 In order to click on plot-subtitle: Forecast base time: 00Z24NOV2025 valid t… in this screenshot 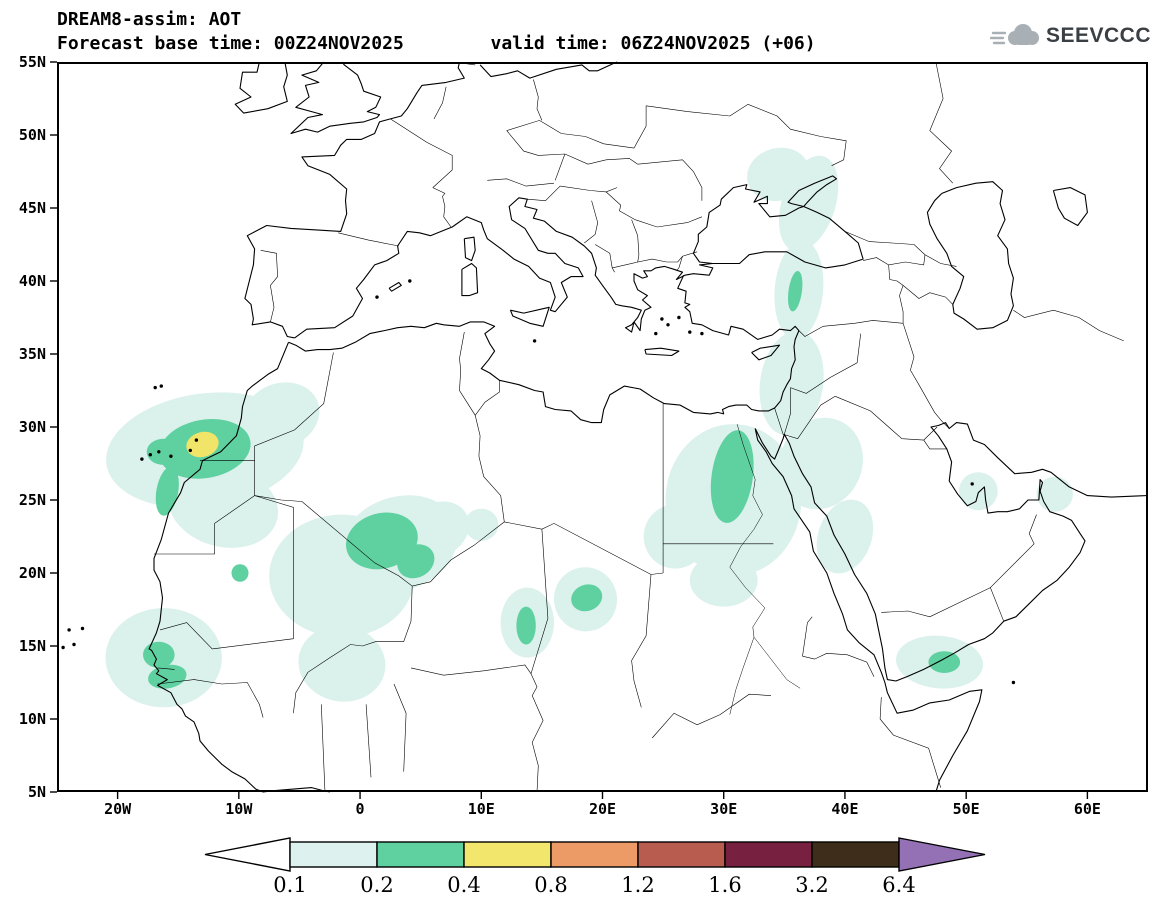, I will do `click(436, 43)`.